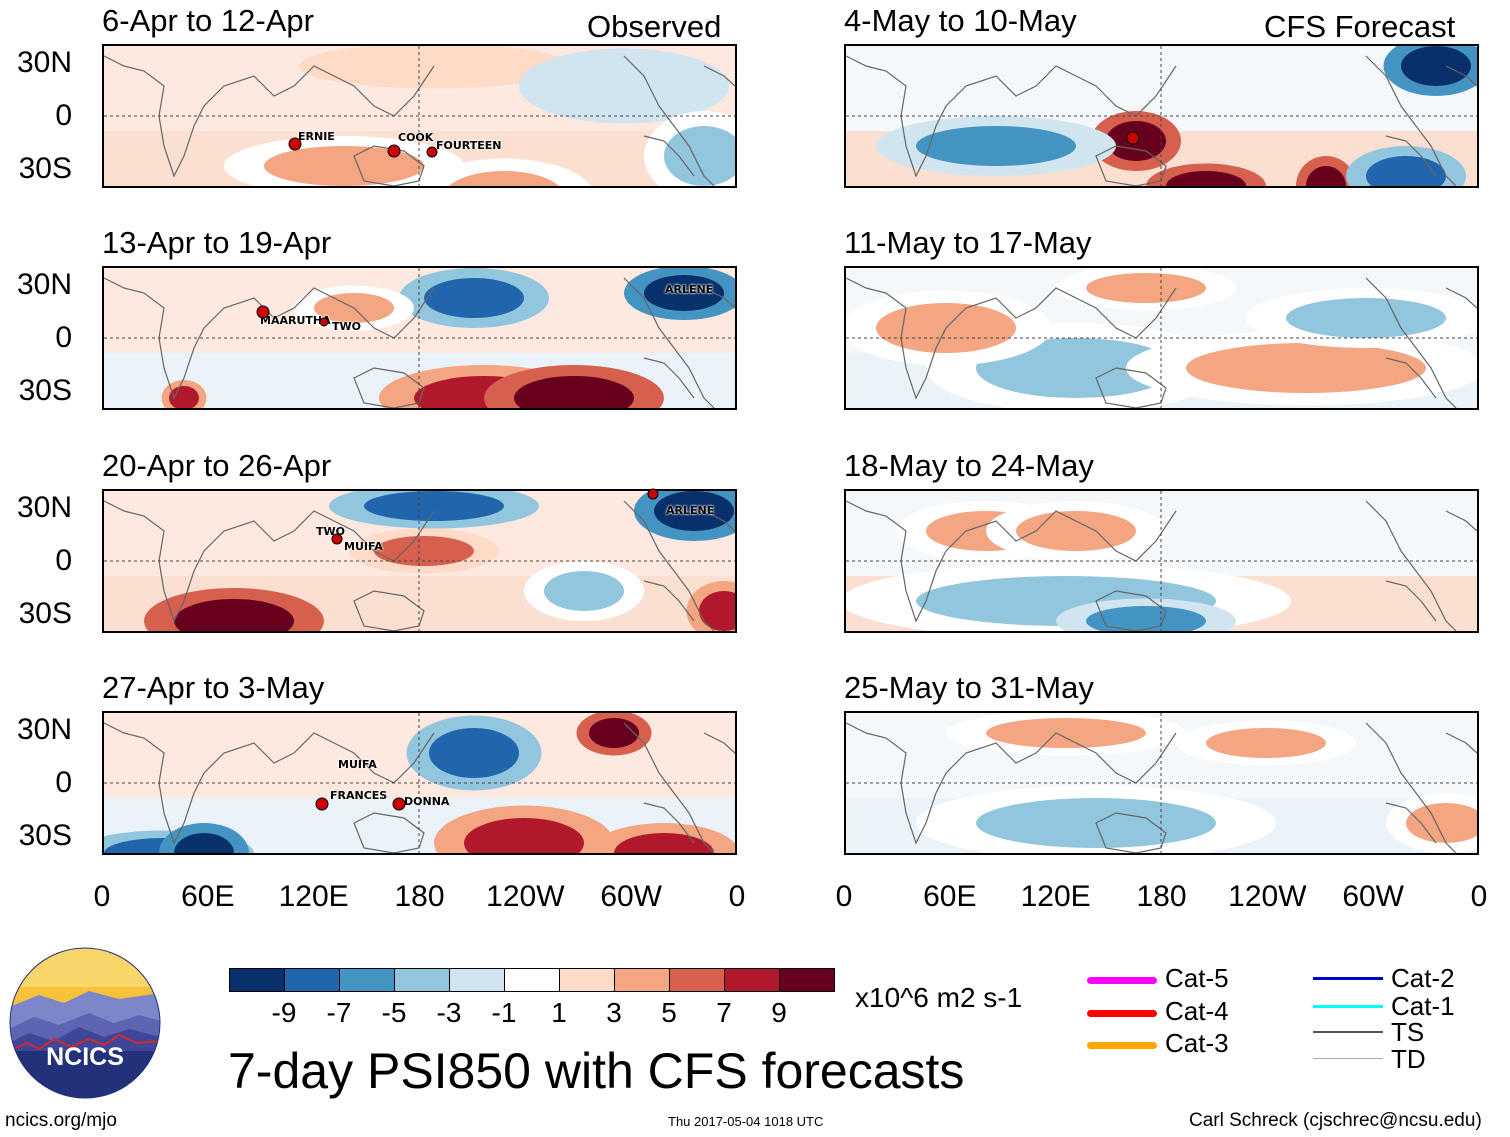  Describe the element at coordinates (614, 1012) in the screenshot. I see `colorbar-tick: 3` at that location.